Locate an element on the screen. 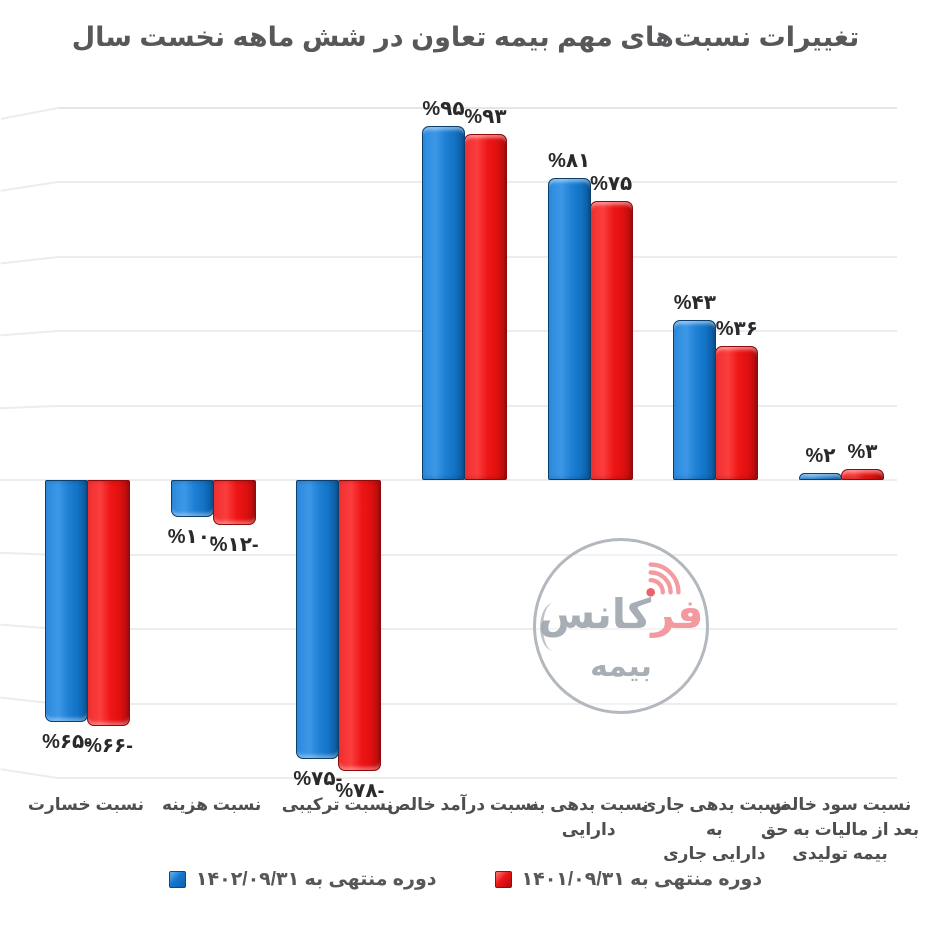  legend-label-1401: دوره منتهی به ۱۴۰۱/۰۹/۳۱ is located at coordinates (642, 879).